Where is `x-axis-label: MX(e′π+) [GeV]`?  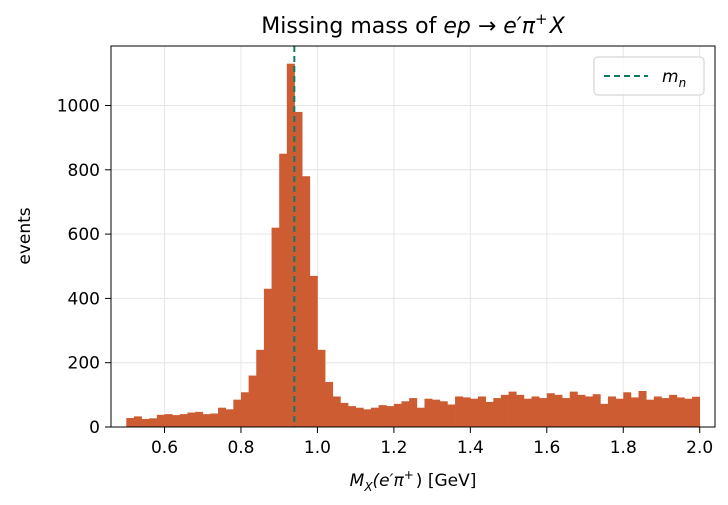
x-axis-label: MX(e′π+) [GeV] is located at coordinates (413, 481).